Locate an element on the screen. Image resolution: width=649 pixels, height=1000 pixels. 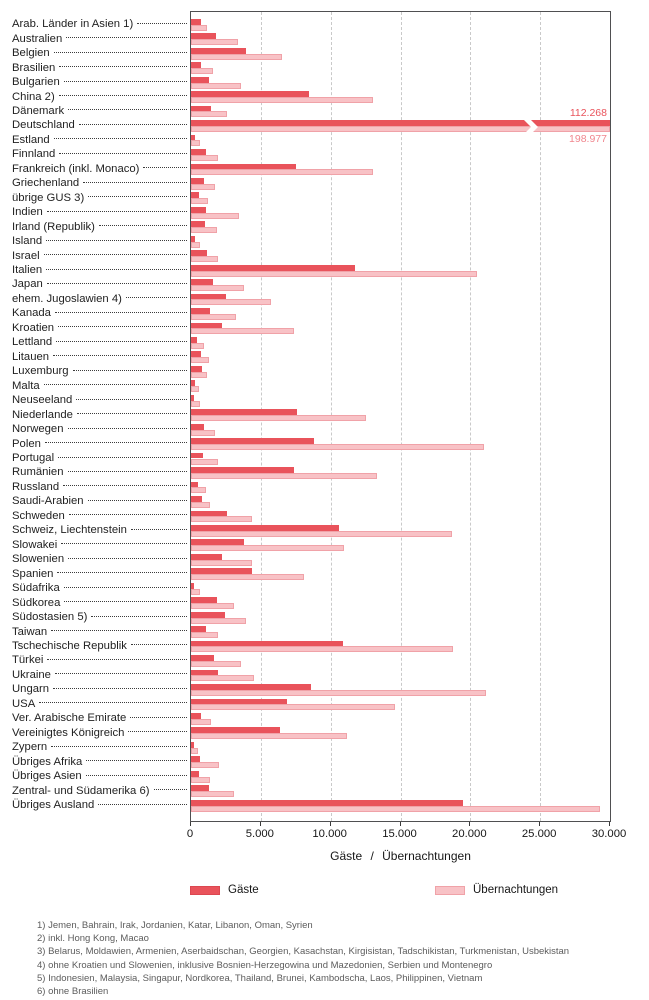
category-label: Bulgarien is located at coordinates (100, 82).